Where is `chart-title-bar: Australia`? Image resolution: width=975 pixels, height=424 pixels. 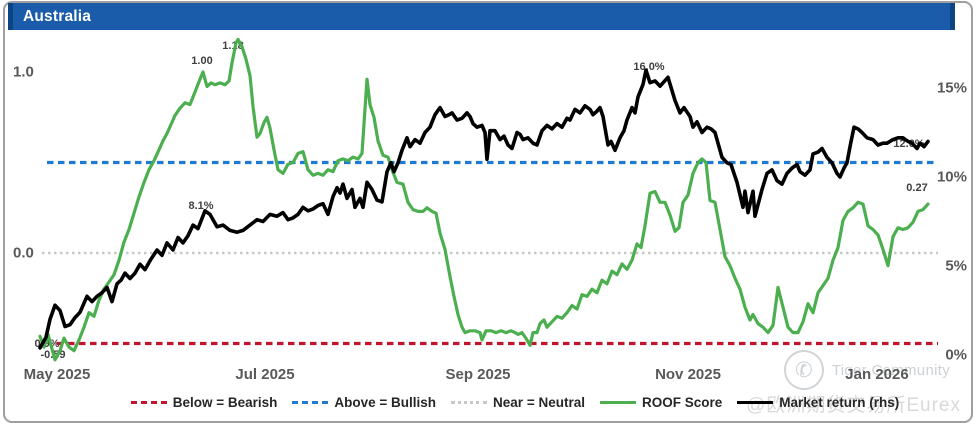
chart-title-bar: Australia is located at coordinates (481, 16).